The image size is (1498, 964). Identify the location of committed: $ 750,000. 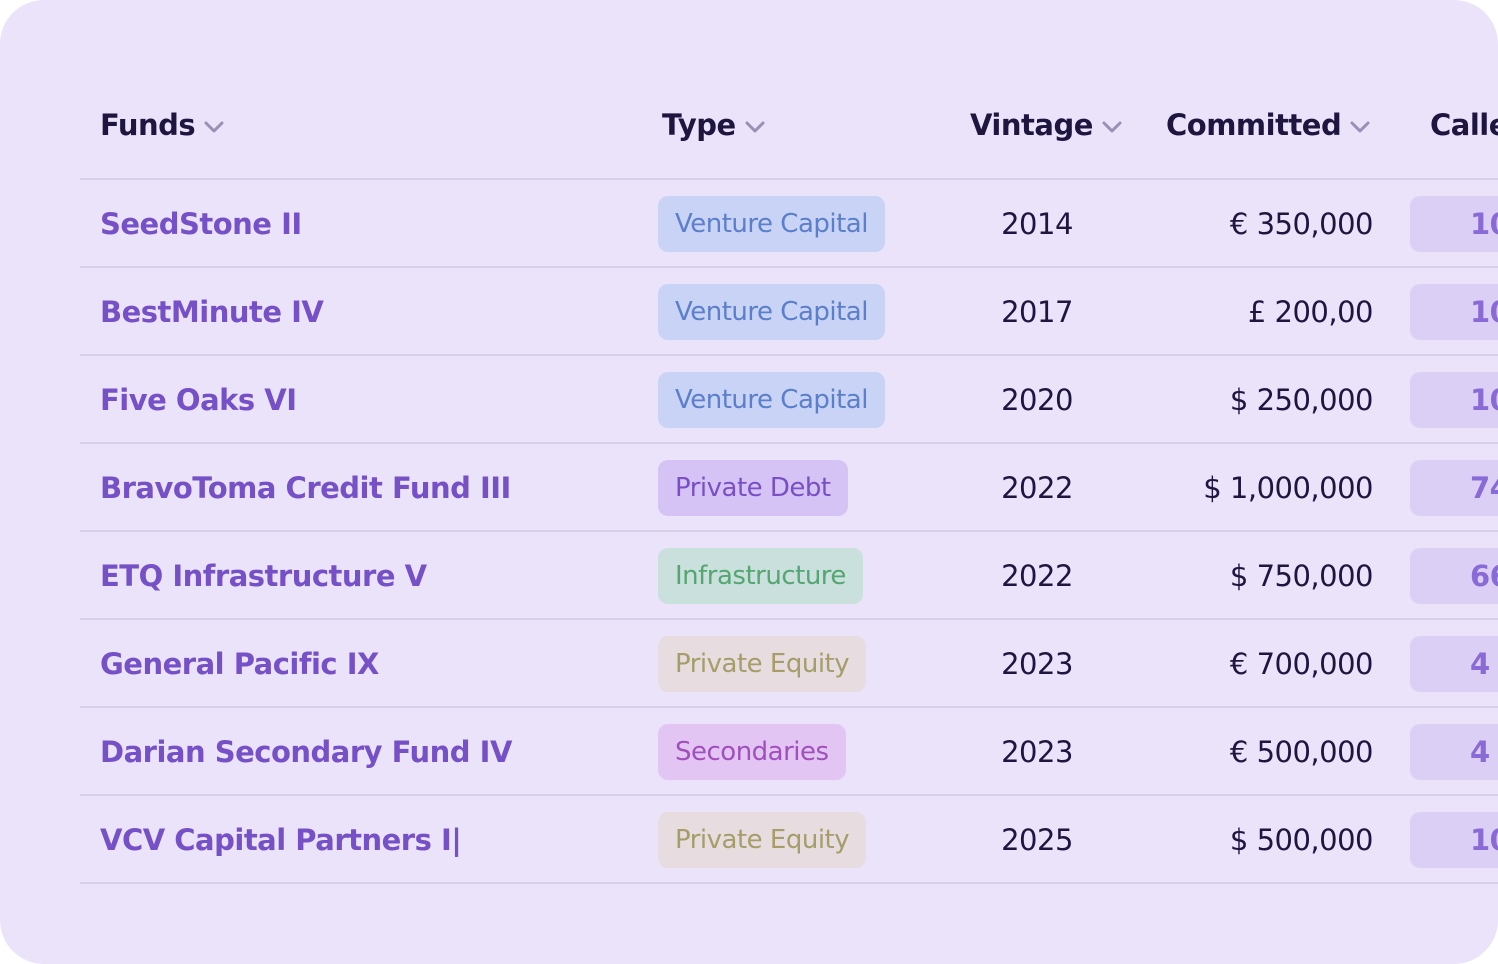
(1301, 576).